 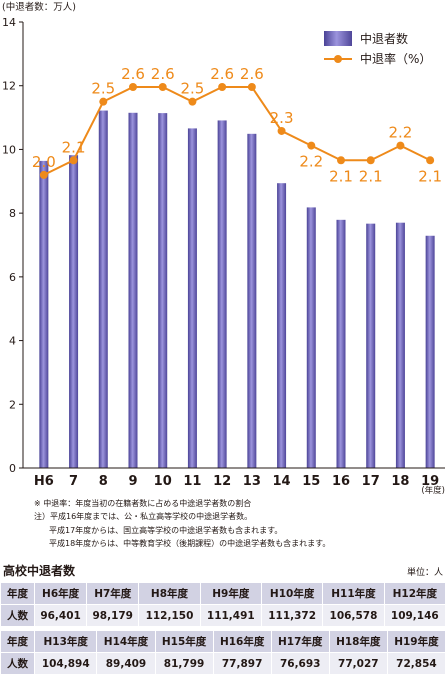 What do you see at coordinates (292, 615) in the screenshot?
I see `count-cell: 111,372` at bounding box center [292, 615].